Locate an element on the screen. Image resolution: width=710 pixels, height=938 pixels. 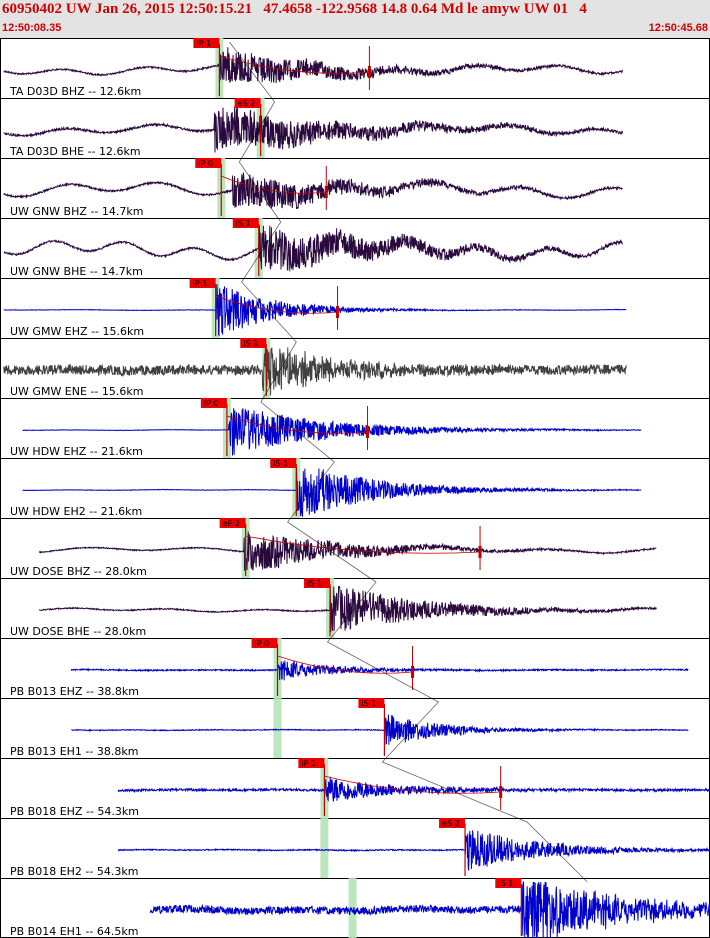
pick-label-text: iP 1 is located at coordinates (200, 283).